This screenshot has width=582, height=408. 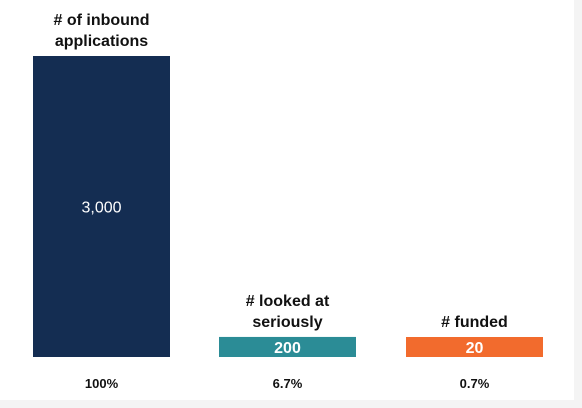 I want to click on category-label-3: # funded, so click(x=474, y=322).